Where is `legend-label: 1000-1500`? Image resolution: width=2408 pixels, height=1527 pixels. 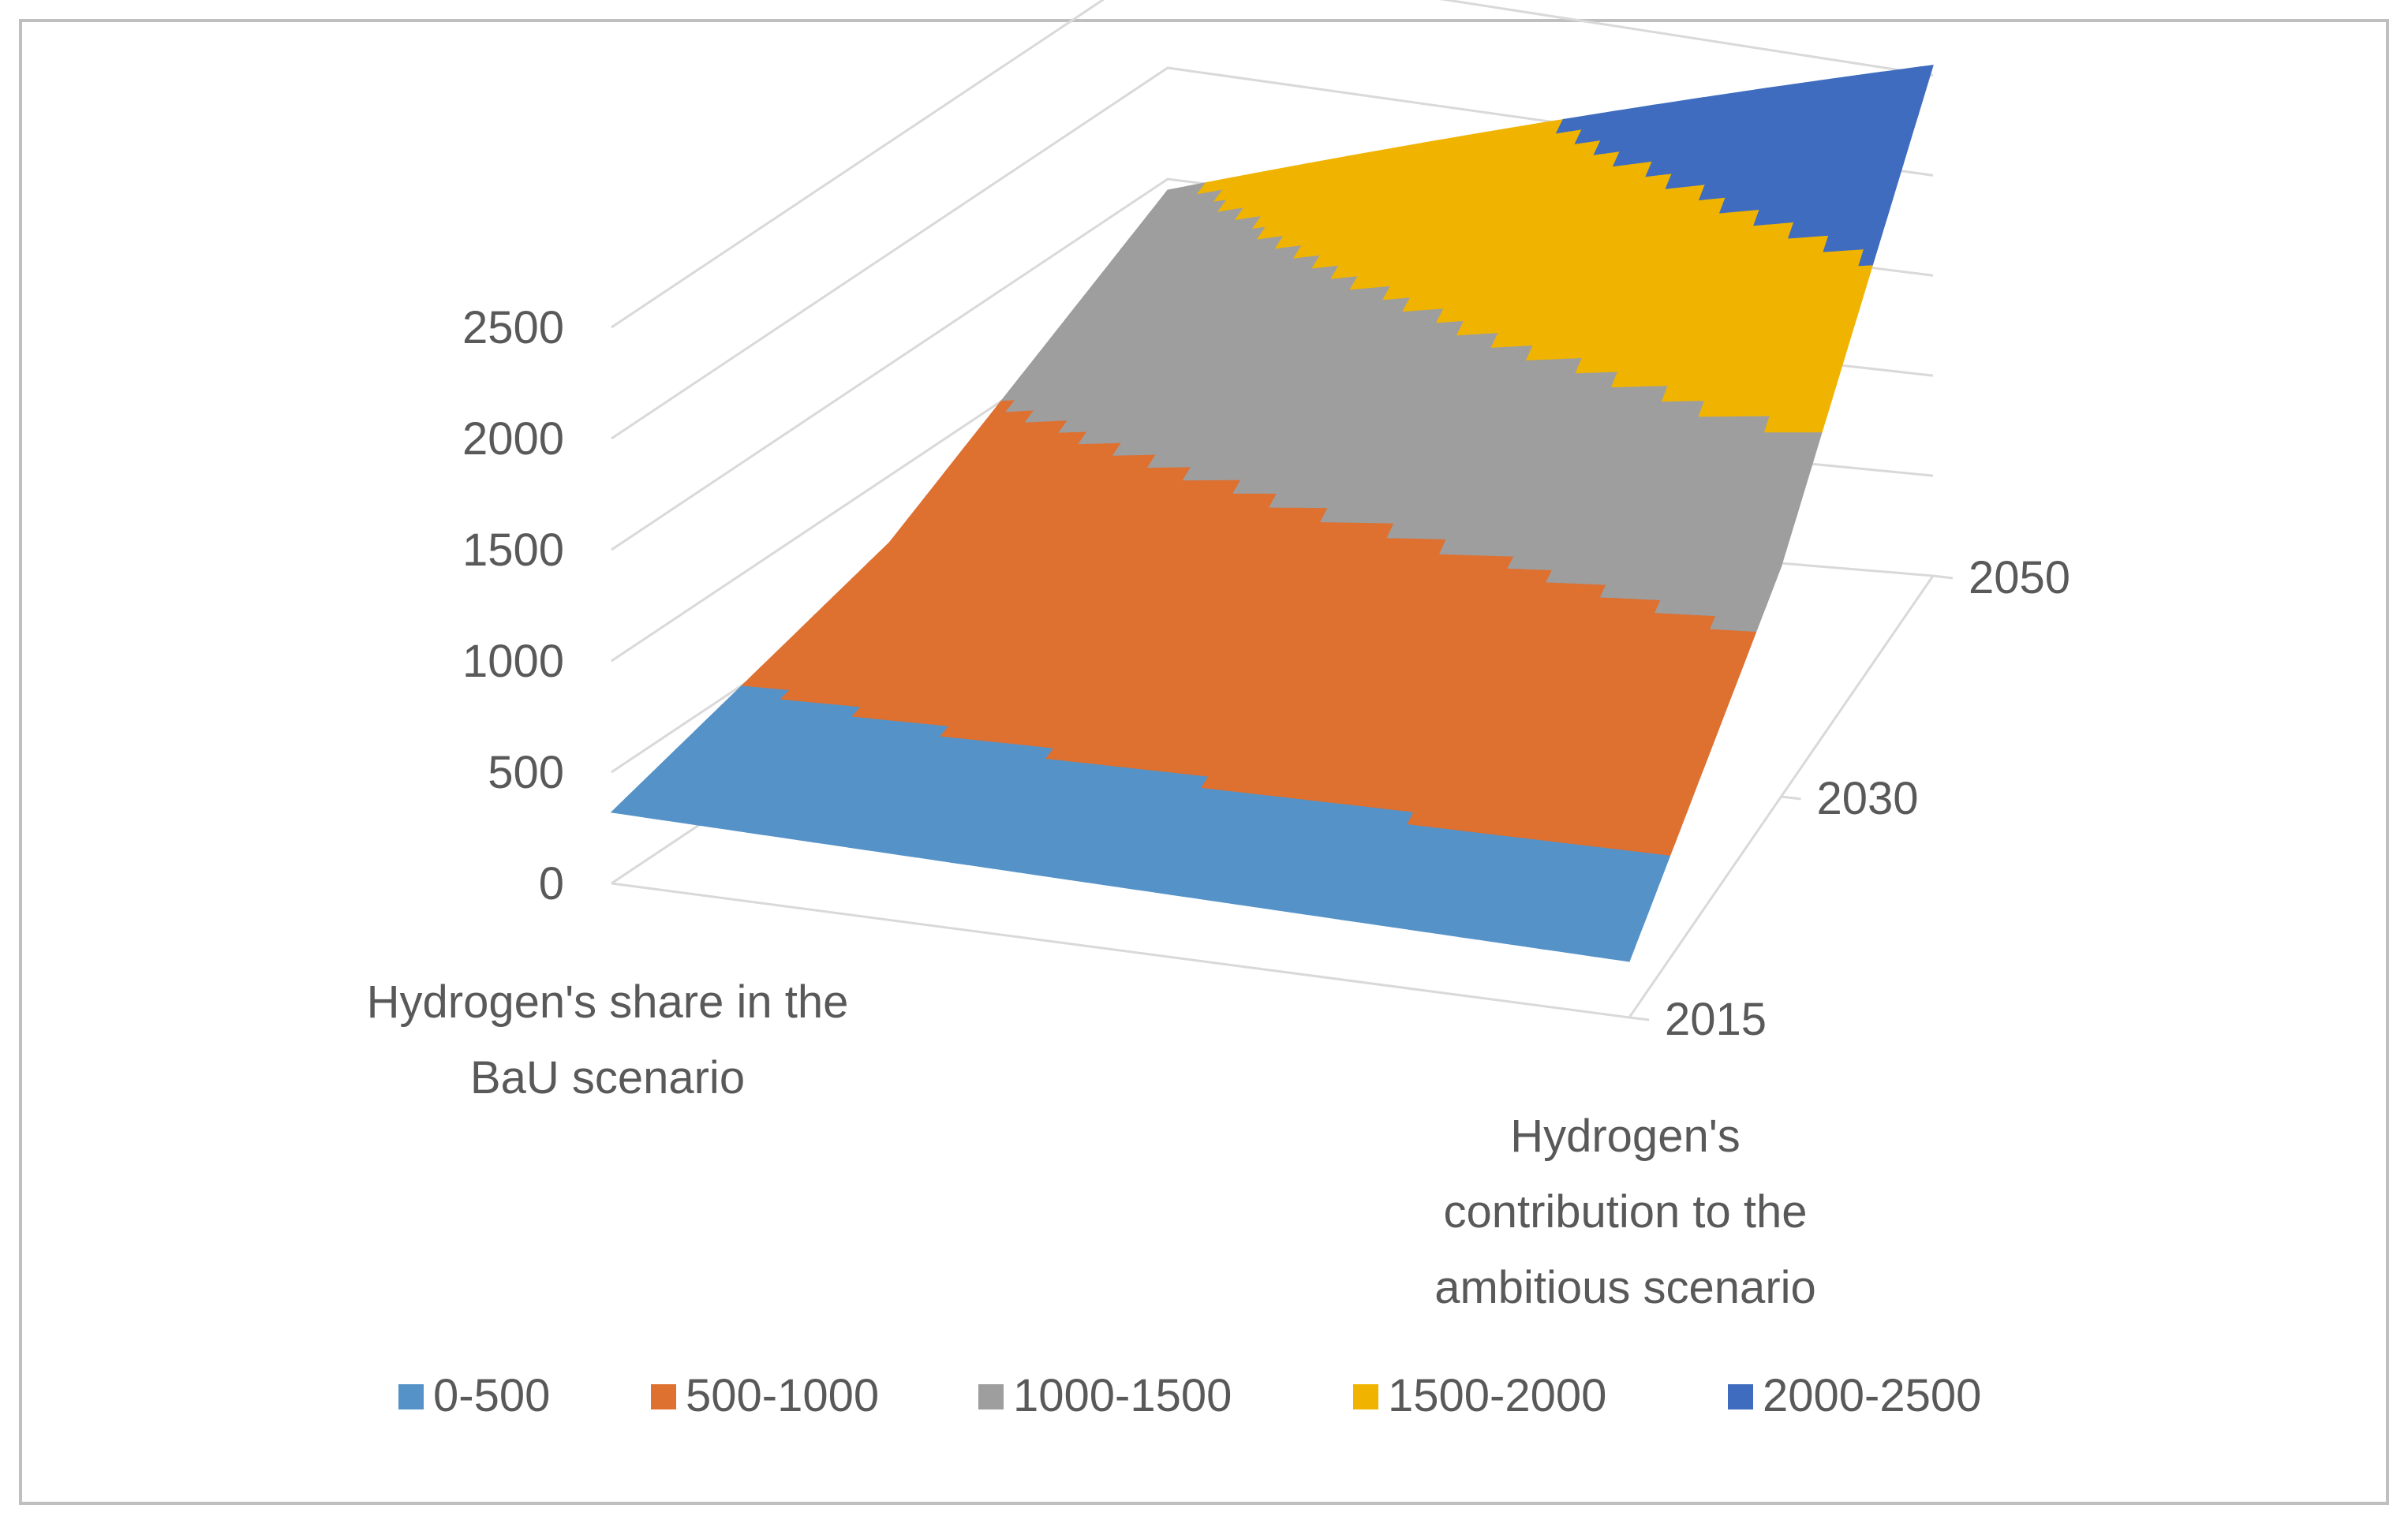
legend-label: 1000-1500 is located at coordinates (1122, 1396).